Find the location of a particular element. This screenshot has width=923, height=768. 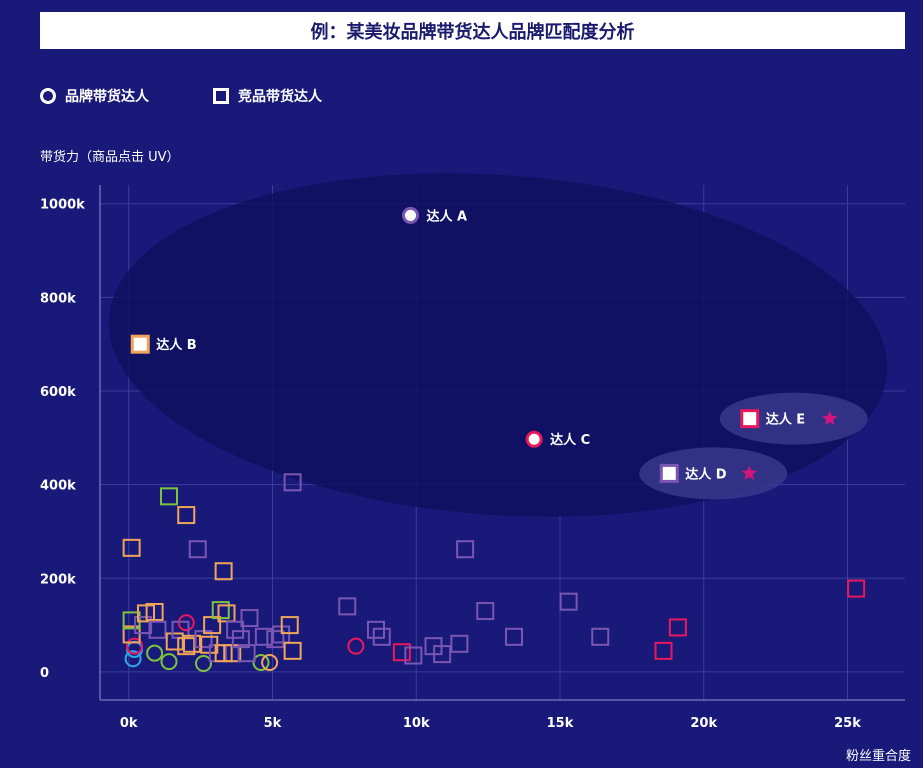

x-tick-label: 20k is located at coordinates (703, 723).